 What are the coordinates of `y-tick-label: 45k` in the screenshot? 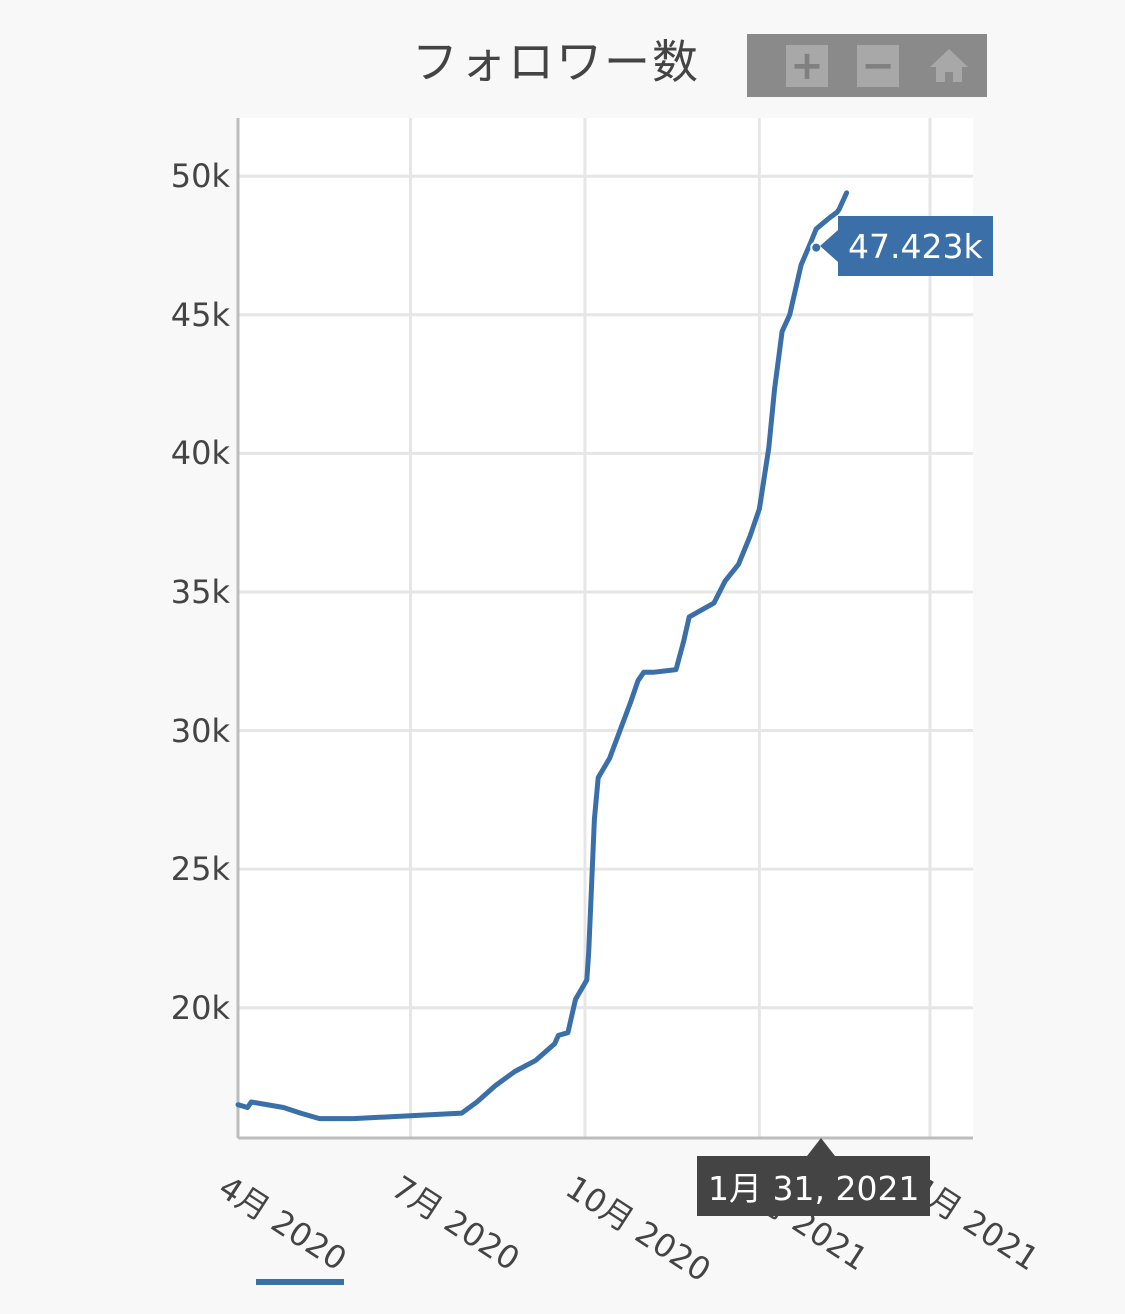 It's located at (200, 314).